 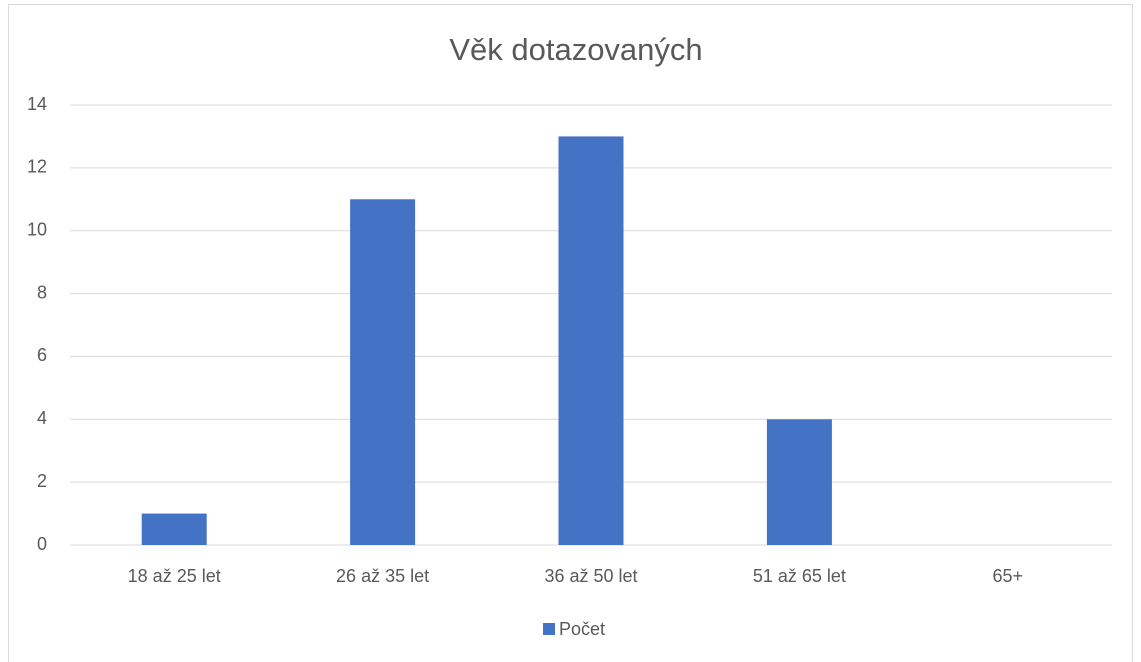 I want to click on x-tick-label: 36 až 50 let, so click(x=590, y=576).